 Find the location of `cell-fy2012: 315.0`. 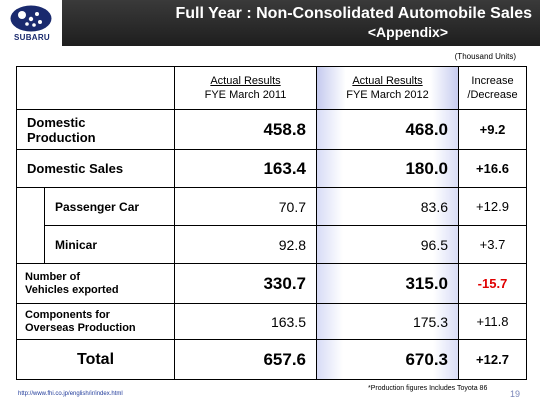

cell-fy2012: 315.0 is located at coordinates (387, 283).